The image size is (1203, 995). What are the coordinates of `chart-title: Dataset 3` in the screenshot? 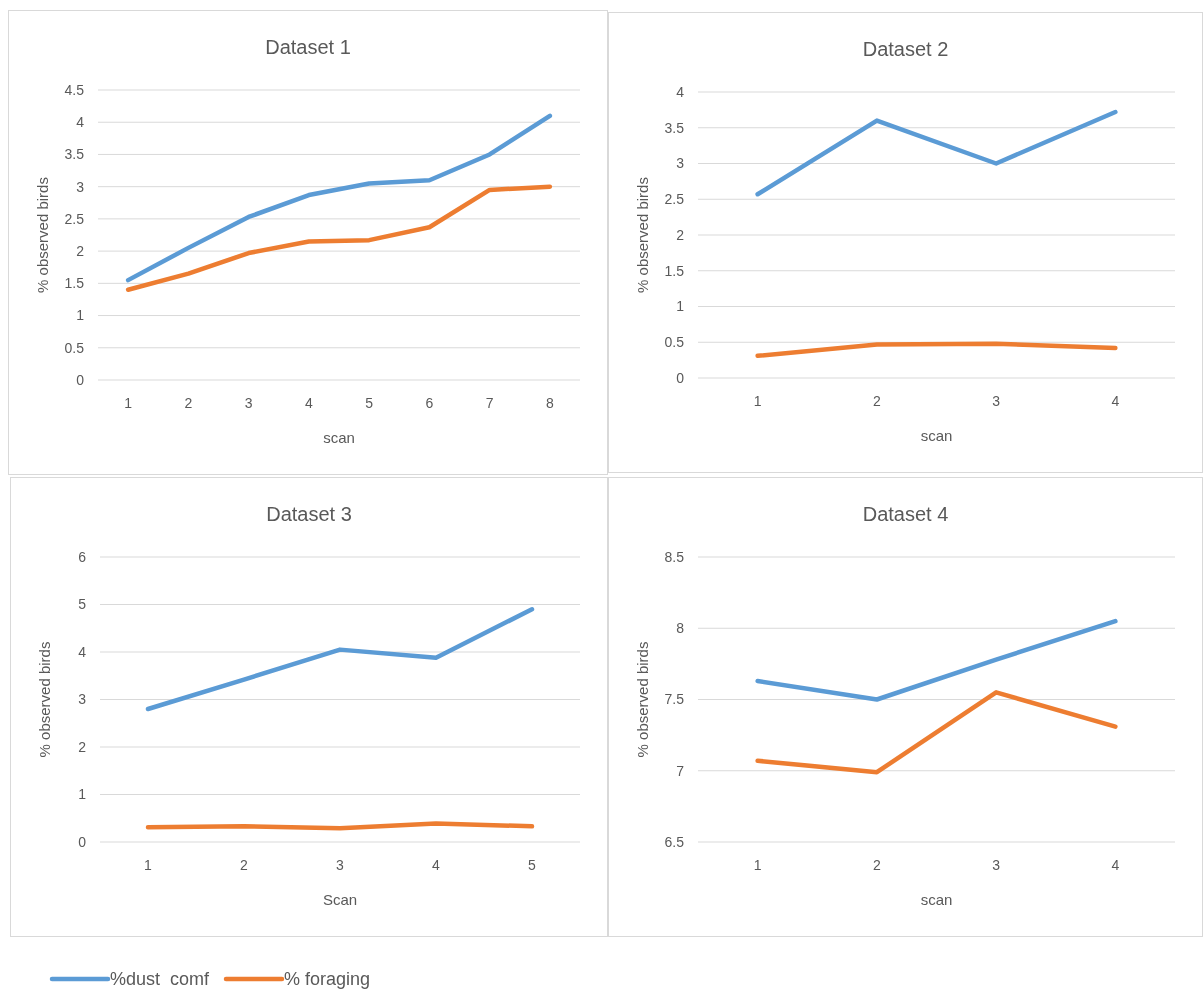 It's located at (309, 514).